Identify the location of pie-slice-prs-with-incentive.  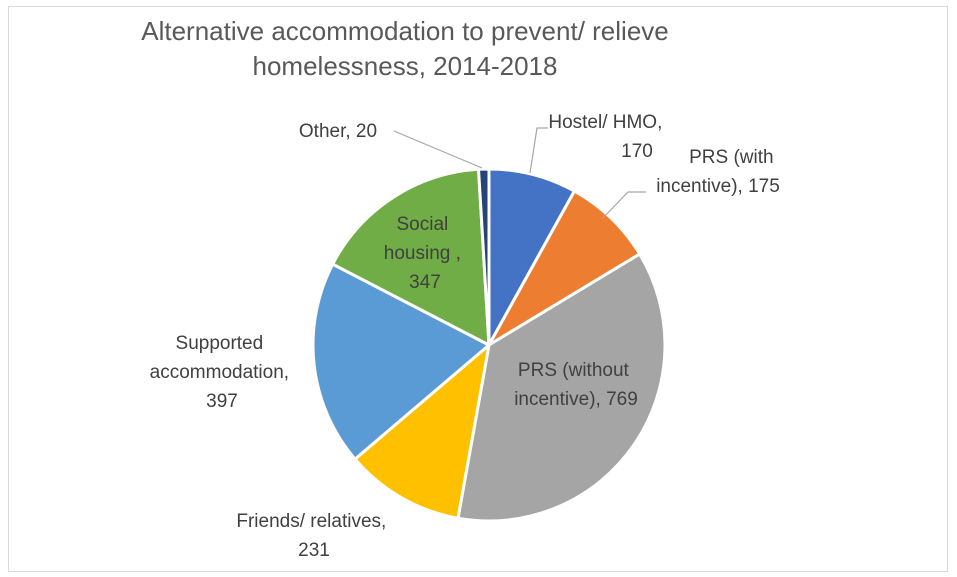
(564, 268).